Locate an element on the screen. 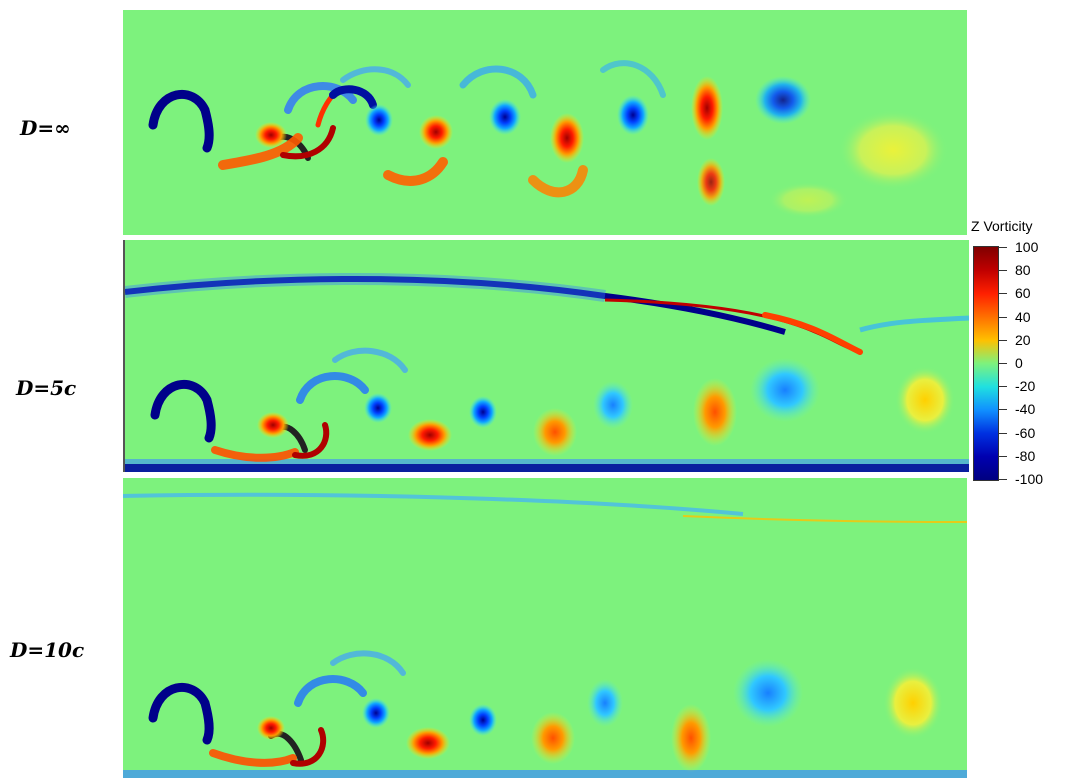 The height and width of the screenshot is (778, 1068). colorbar-tick-label: 40 is located at coordinates (1023, 316).